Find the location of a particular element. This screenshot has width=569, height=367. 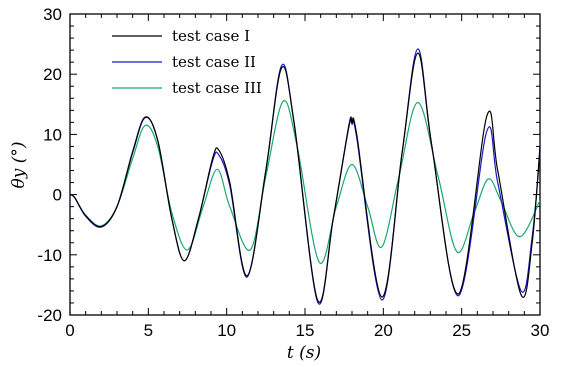

x-axis-label: t (s) is located at coordinates (304, 353).